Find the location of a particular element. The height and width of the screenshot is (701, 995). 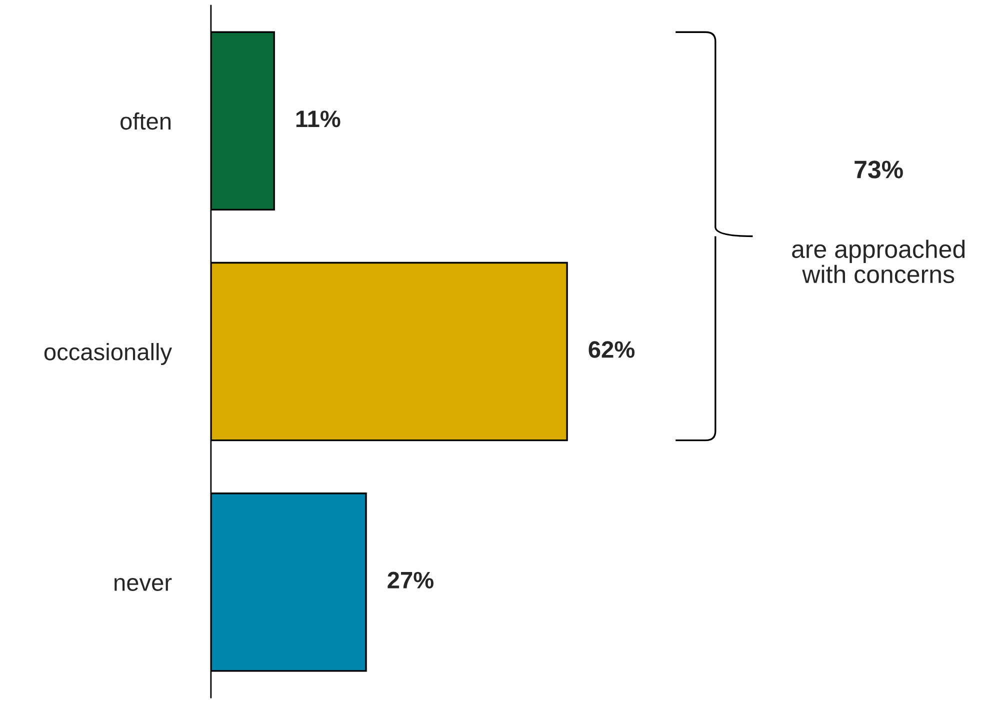

data-label: 62% is located at coordinates (611, 349).